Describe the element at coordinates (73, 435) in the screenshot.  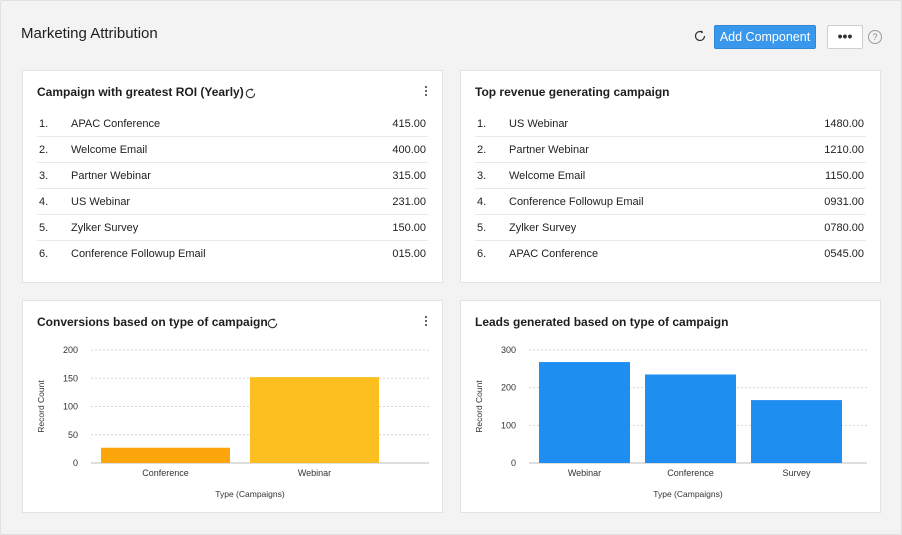
I see `y-tick-label: 50` at that location.